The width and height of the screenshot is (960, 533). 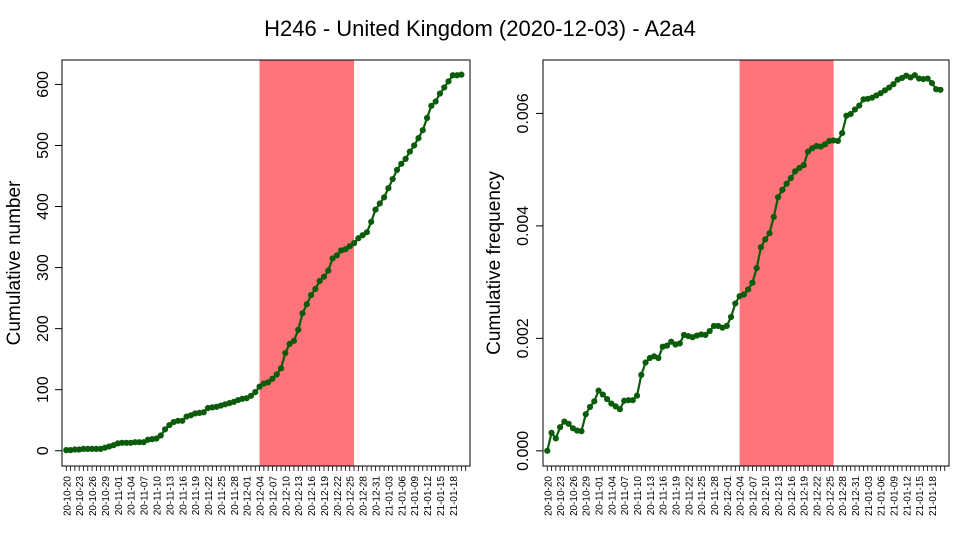 What do you see at coordinates (415, 496) in the screenshot?
I see `x-tick-label: 21-01-09` at bounding box center [415, 496].